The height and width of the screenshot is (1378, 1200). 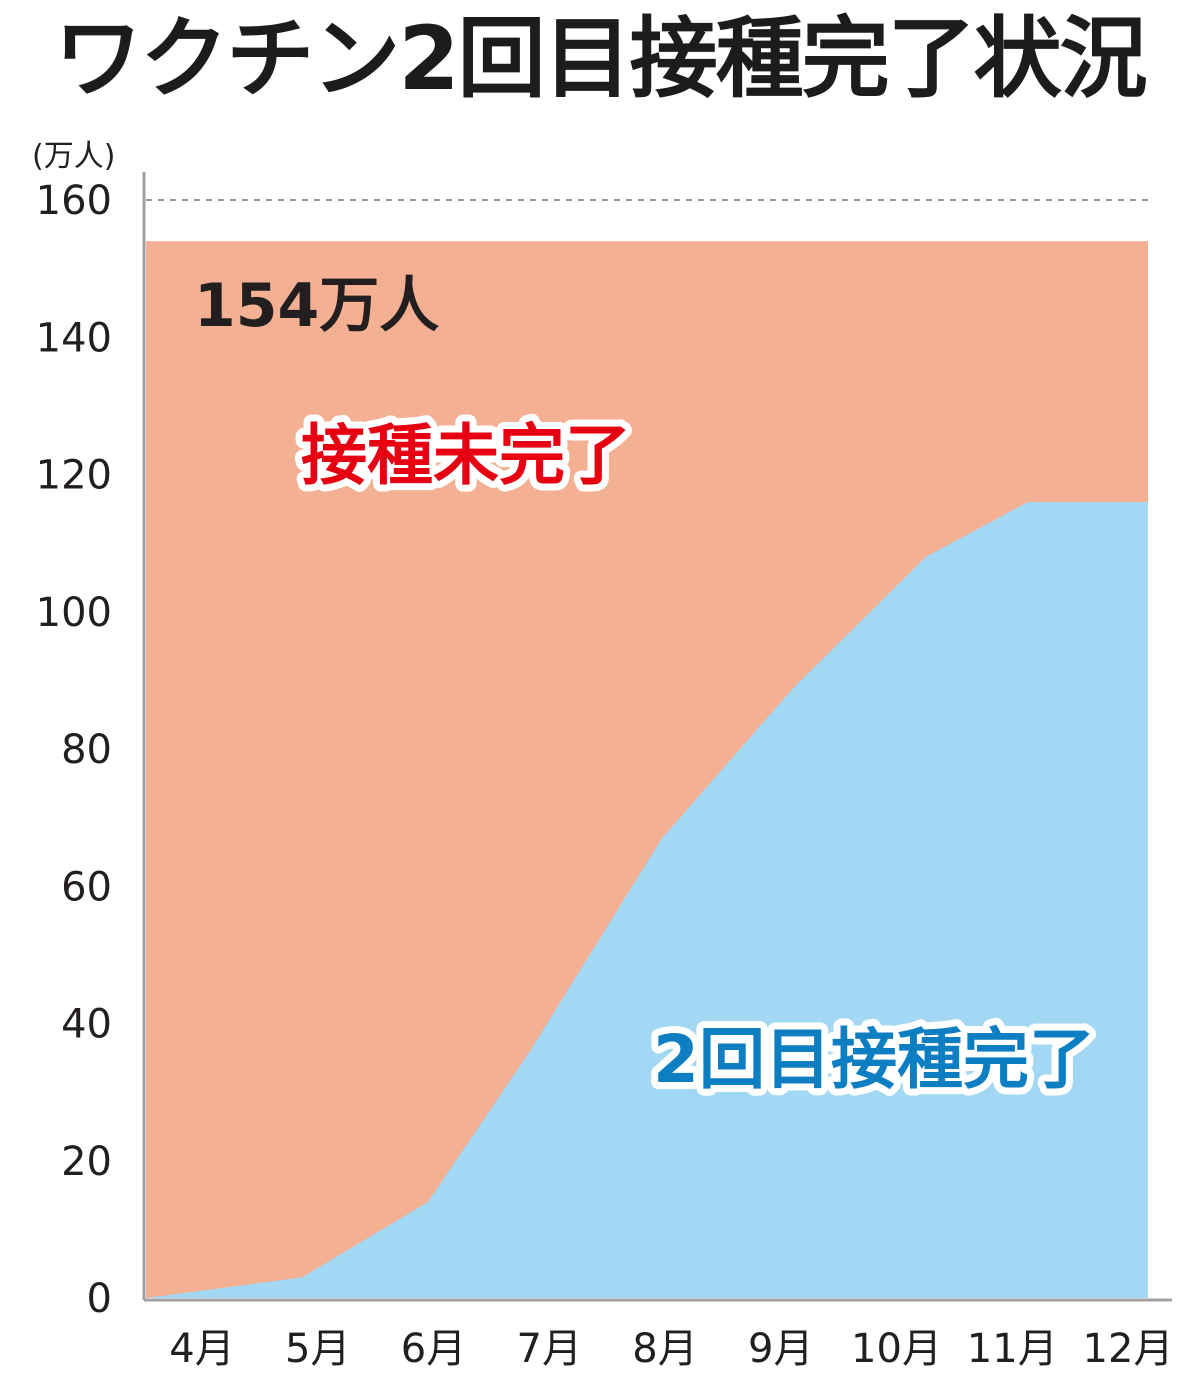 What do you see at coordinates (896, 1349) in the screenshot?
I see `x-tick-label: 10月` at bounding box center [896, 1349].